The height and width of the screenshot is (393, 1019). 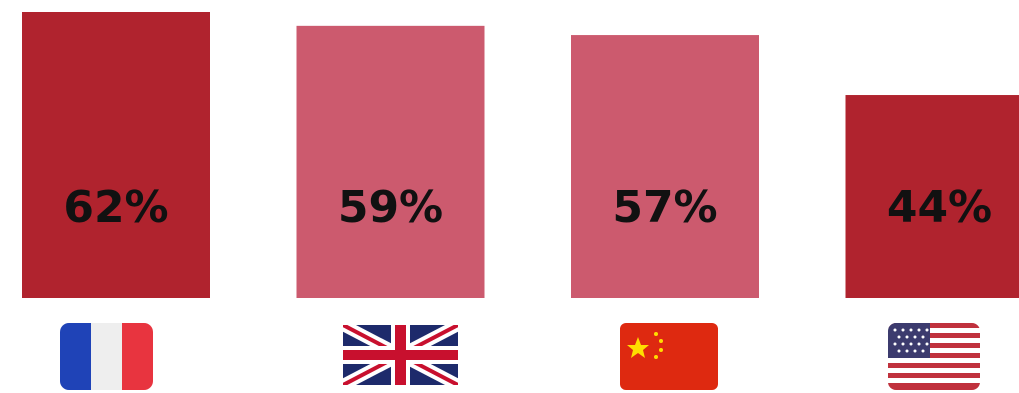 What do you see at coordinates (115, 207) in the screenshot?
I see `value-label: 62%` at bounding box center [115, 207].